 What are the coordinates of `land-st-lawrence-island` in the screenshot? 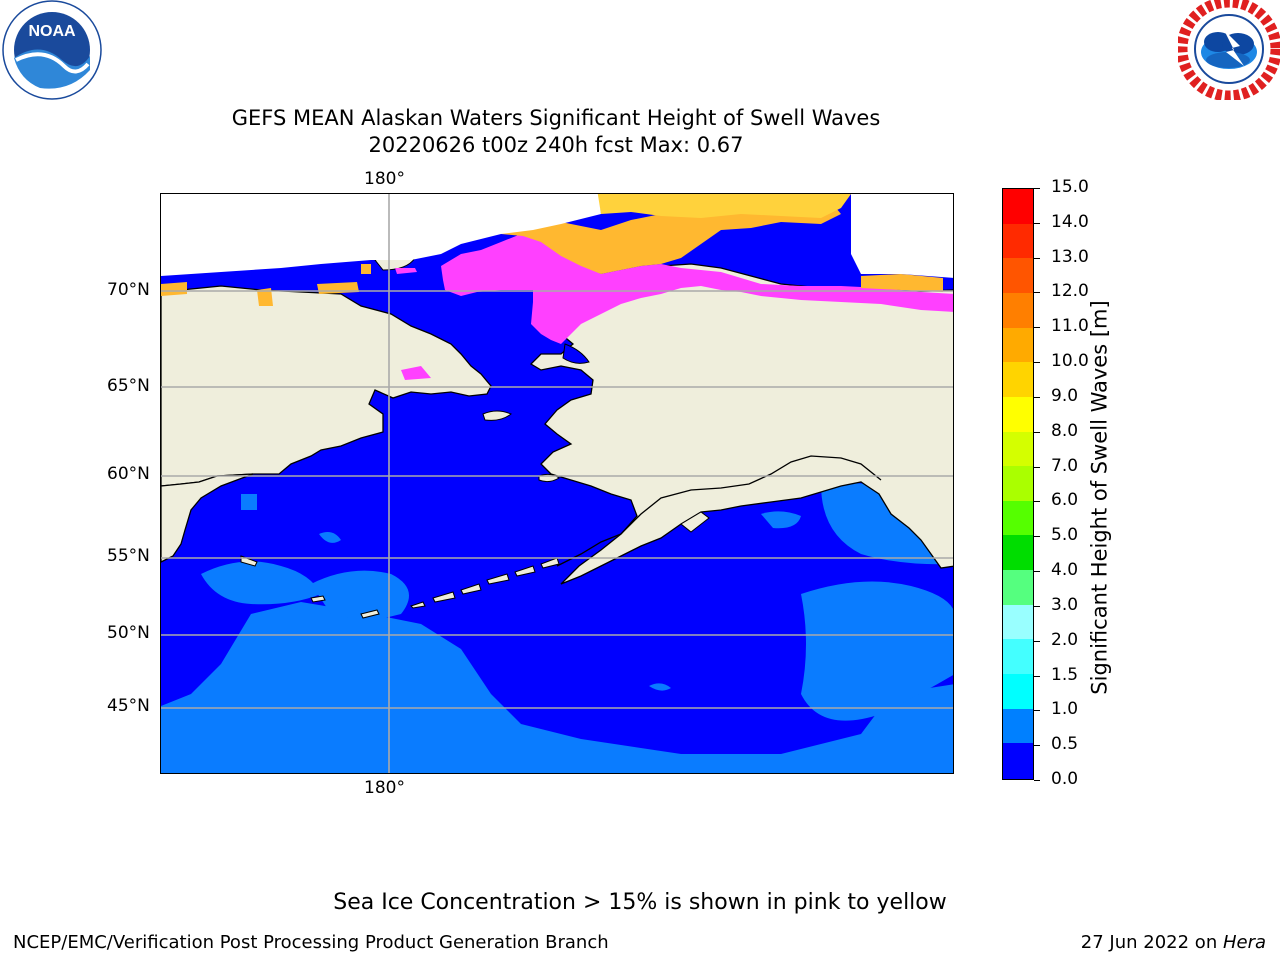 It's located at (497, 415).